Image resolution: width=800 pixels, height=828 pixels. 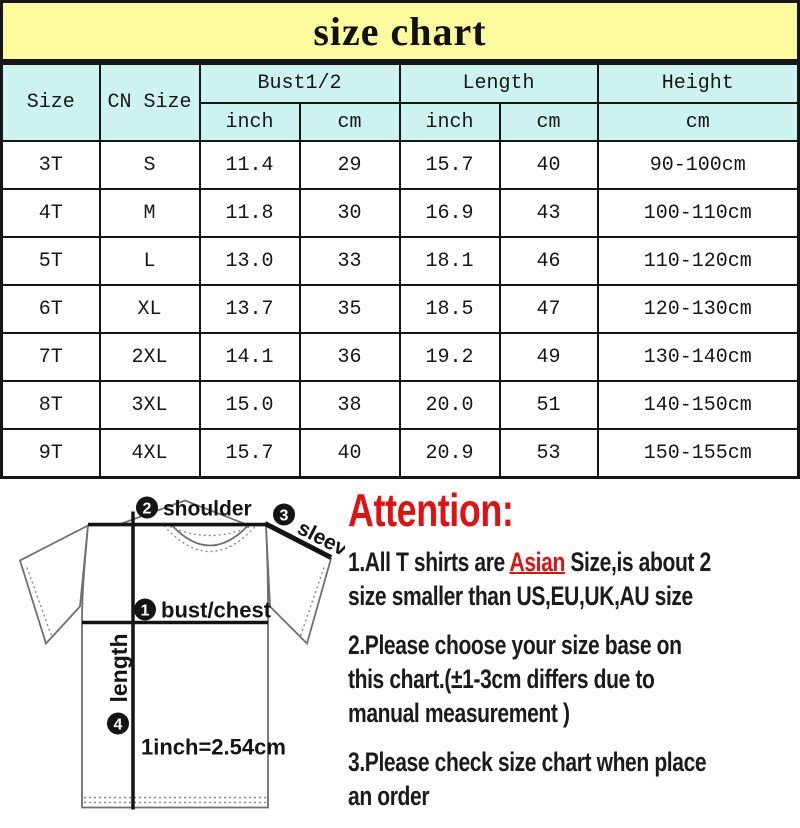 I want to click on table-cell: 4T, so click(x=50, y=213).